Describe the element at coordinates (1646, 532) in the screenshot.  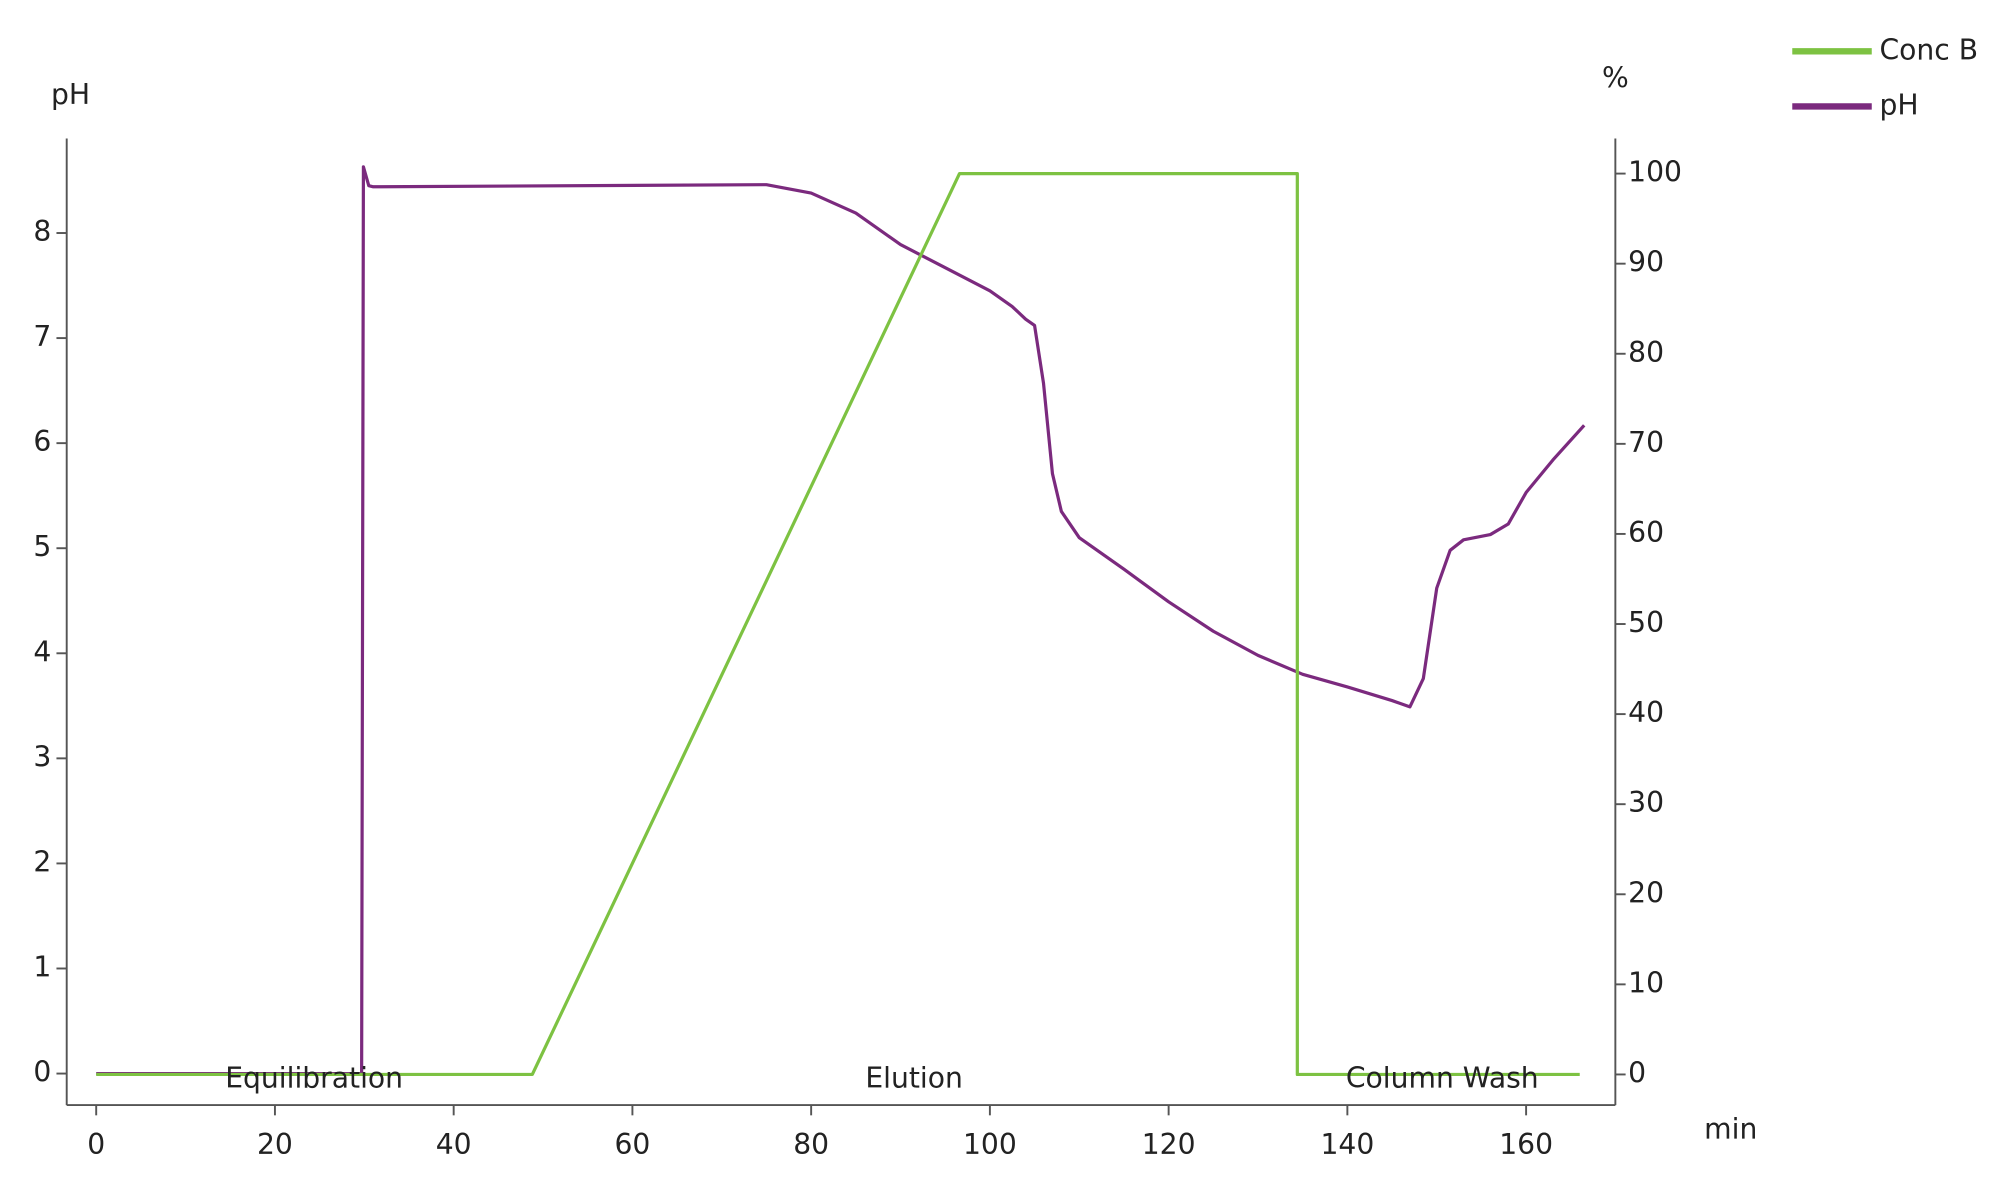
I see `y2-tick-label: 60` at that location.